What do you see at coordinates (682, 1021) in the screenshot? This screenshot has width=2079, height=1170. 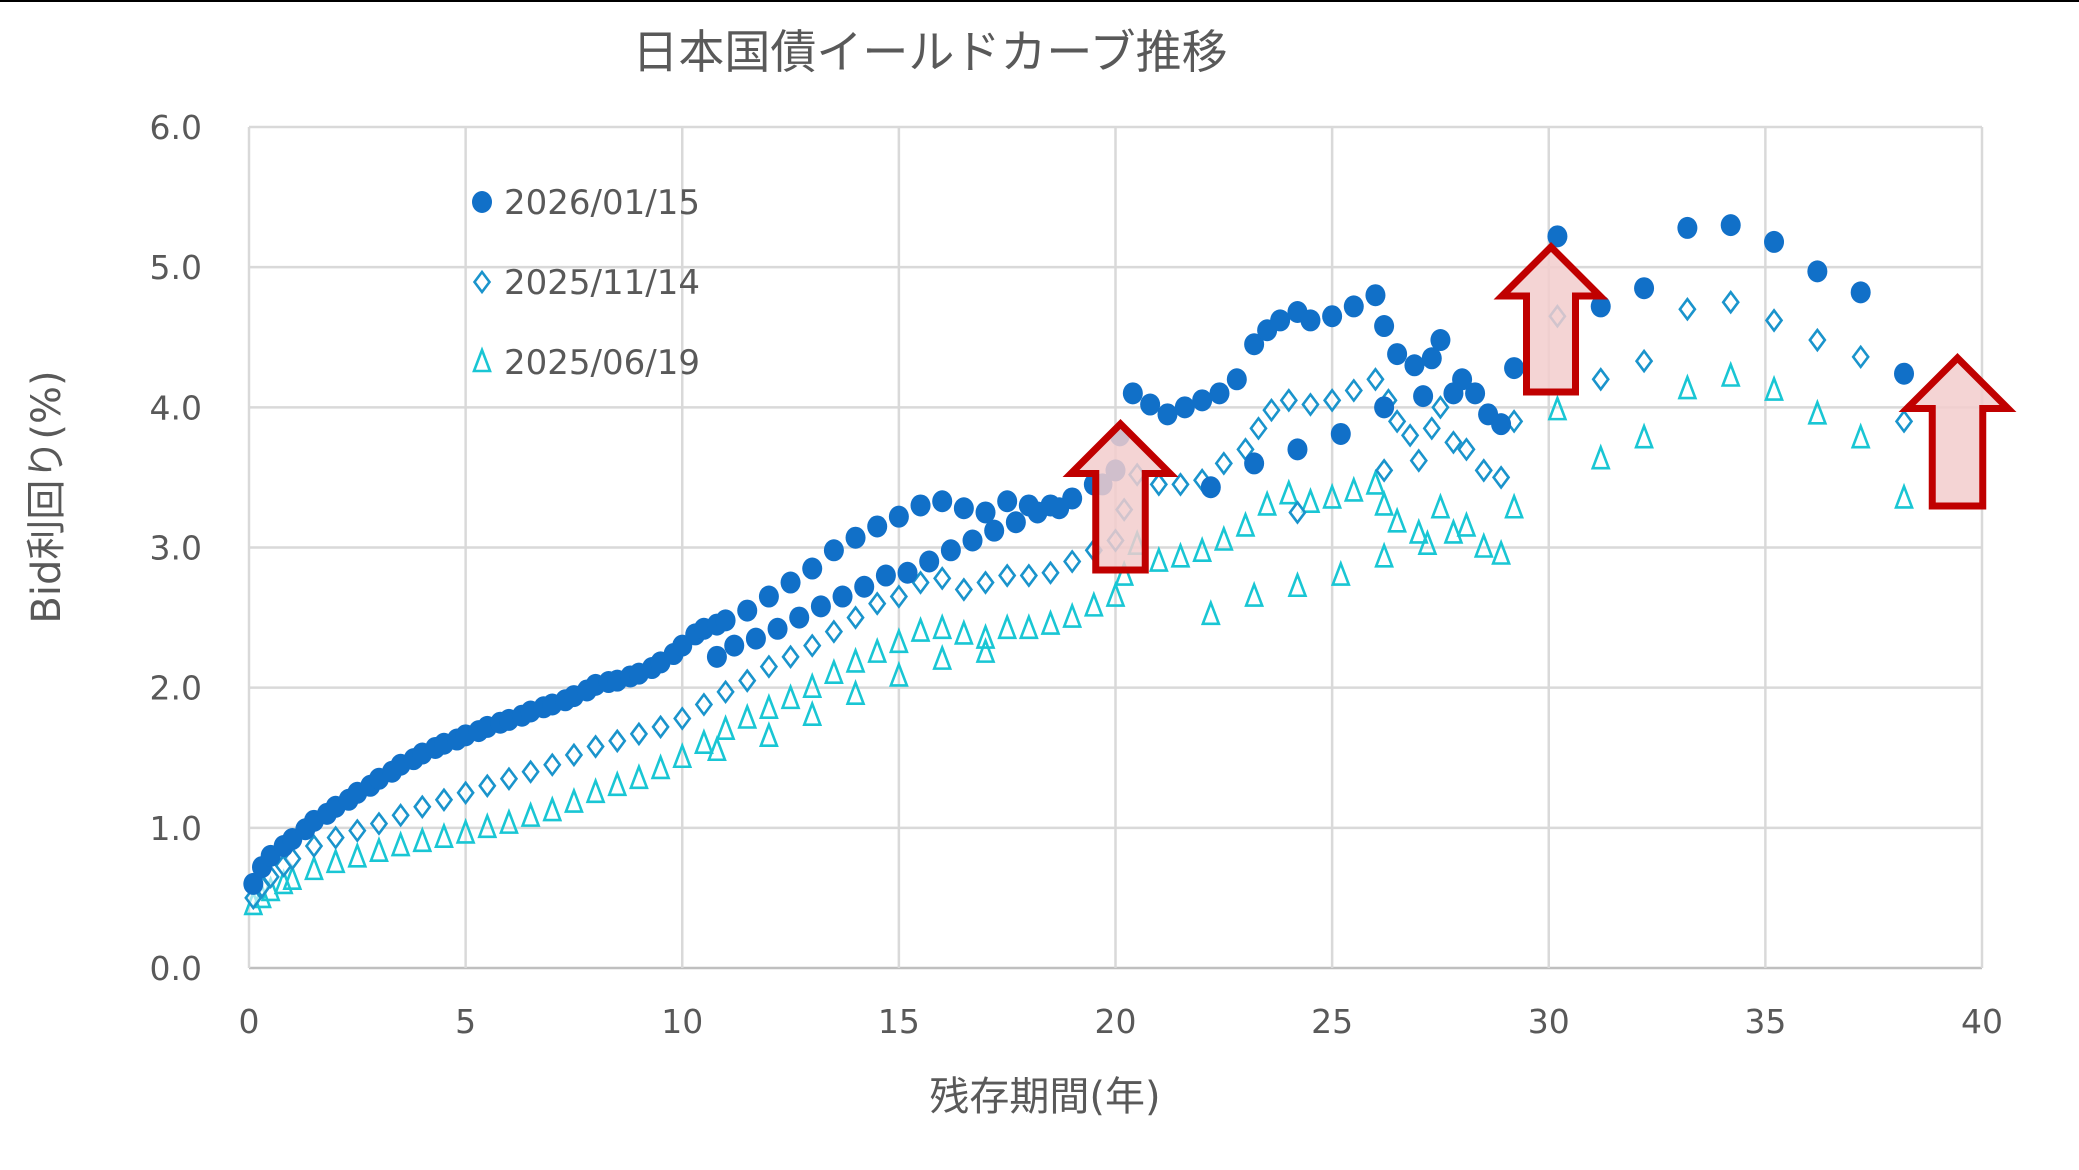 I see `x-tick-label: 10` at bounding box center [682, 1021].